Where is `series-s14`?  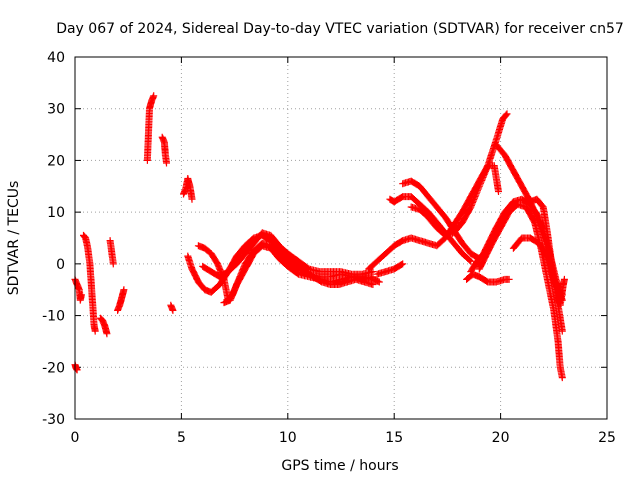 series-s14 is located at coordinates (301, 274).